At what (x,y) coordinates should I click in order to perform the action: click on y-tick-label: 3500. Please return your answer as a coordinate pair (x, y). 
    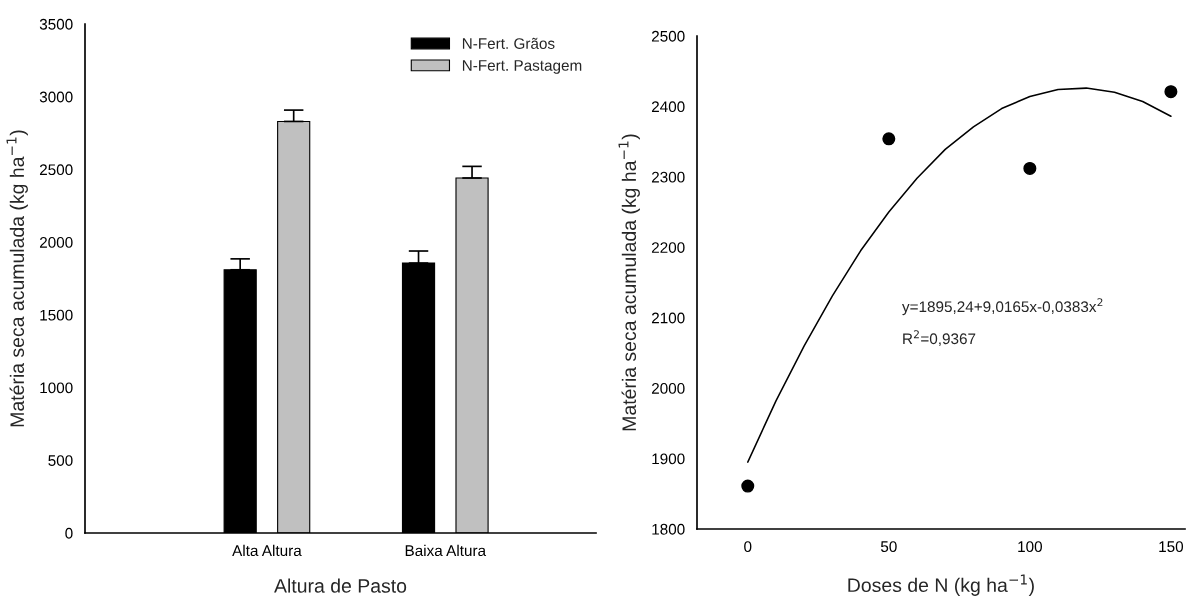
    Looking at the image, I should click on (56, 24).